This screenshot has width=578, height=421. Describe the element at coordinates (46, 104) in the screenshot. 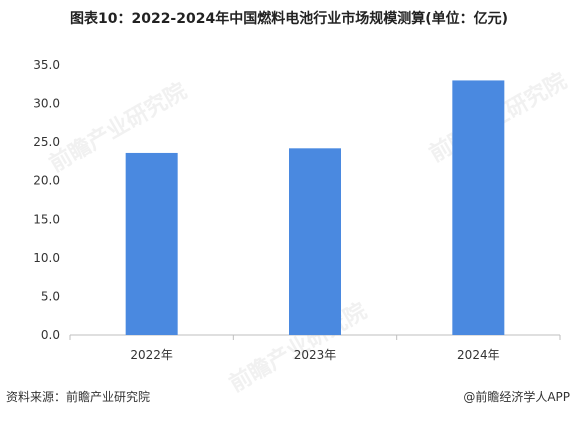

I see `y-tick-label: 30.0` at that location.